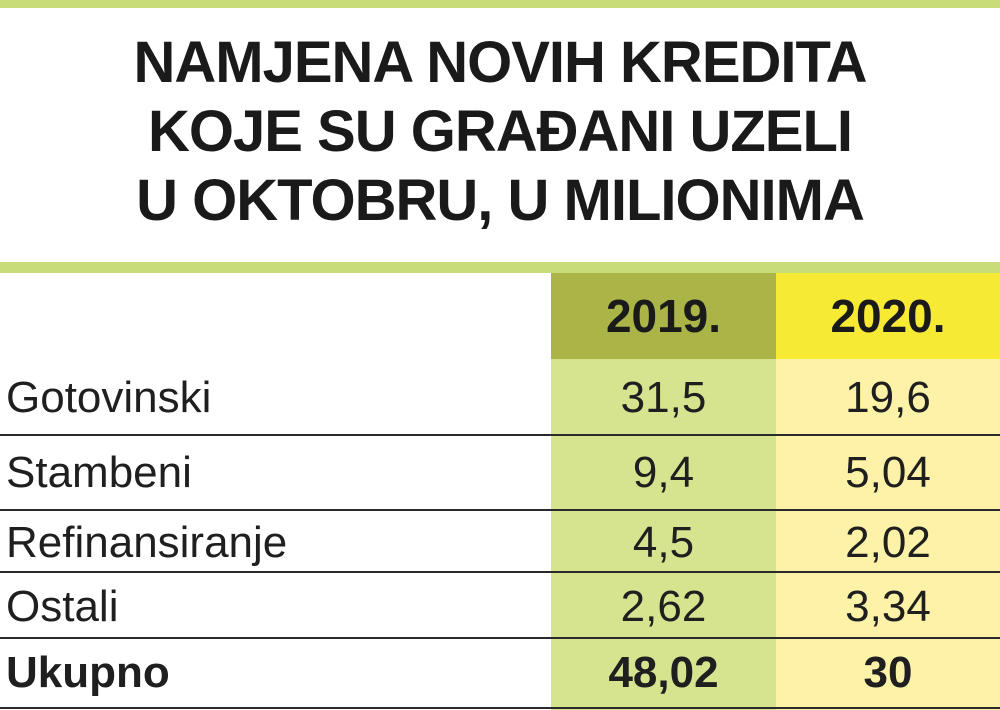  I want to click on cell-2019: 31,5, so click(663, 397).